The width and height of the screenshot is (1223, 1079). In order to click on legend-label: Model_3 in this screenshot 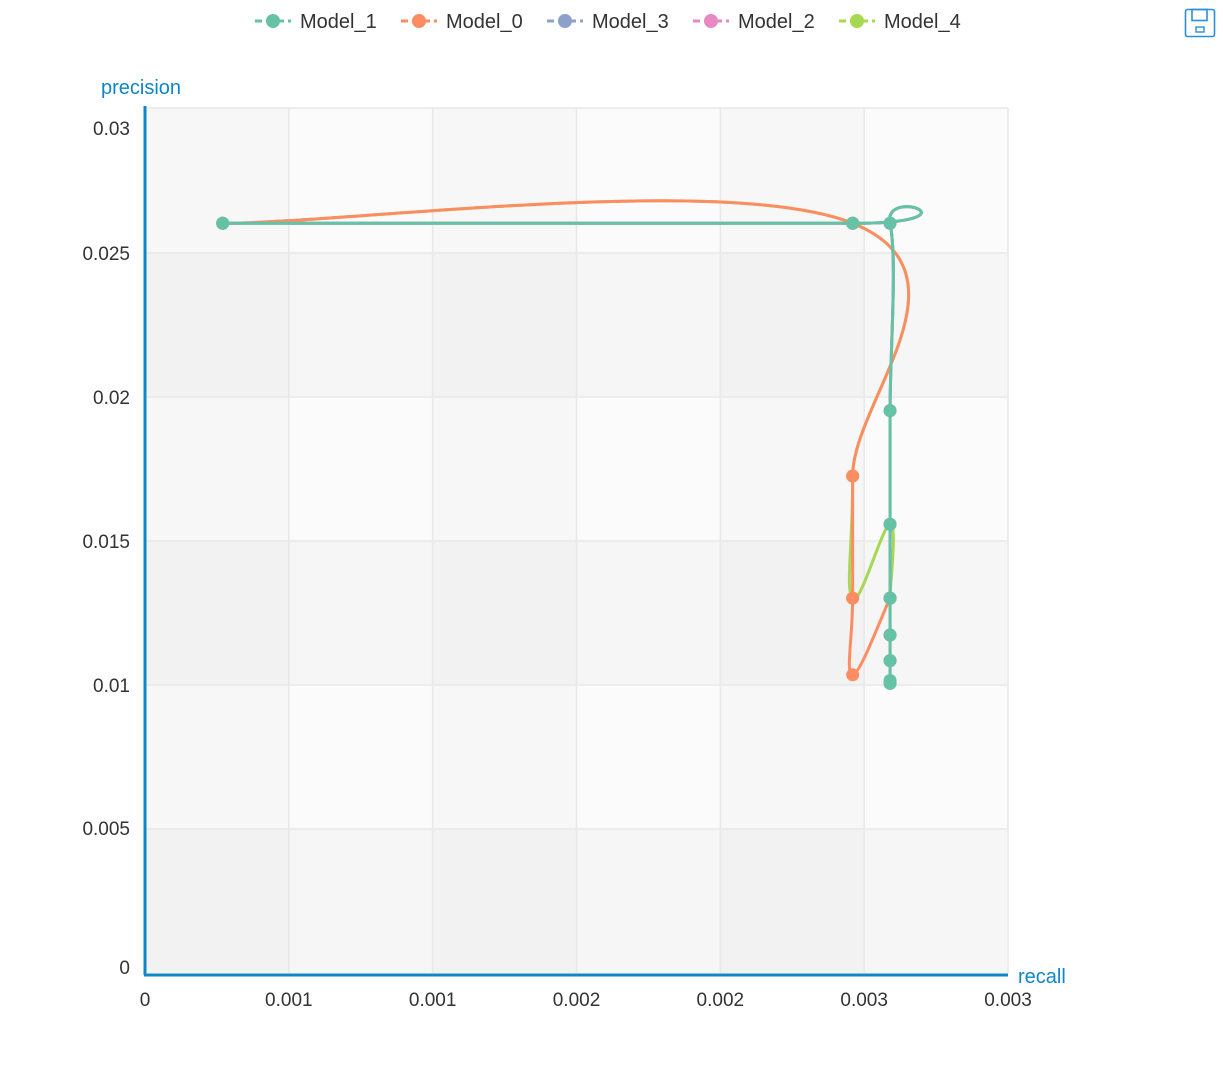, I will do `click(630, 22)`.